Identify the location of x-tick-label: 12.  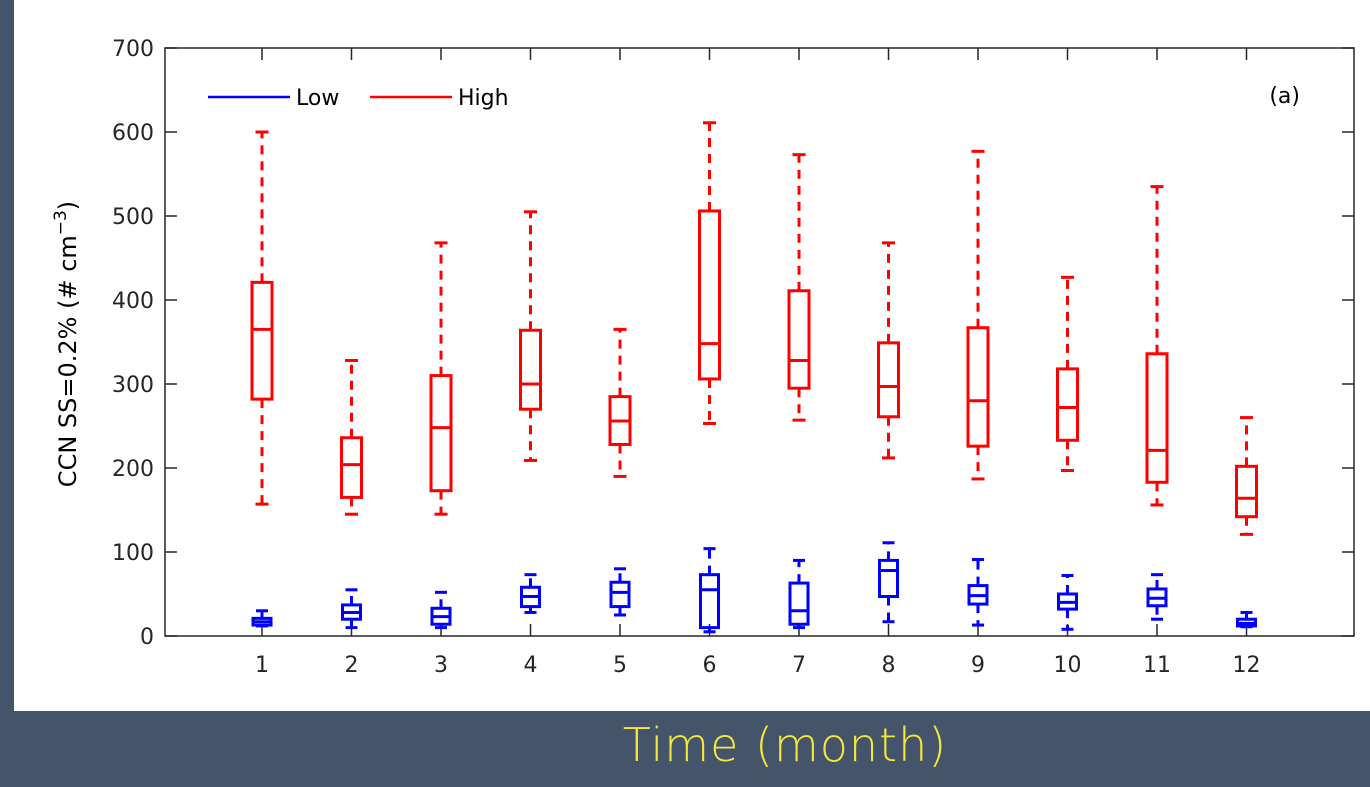
(1247, 665).